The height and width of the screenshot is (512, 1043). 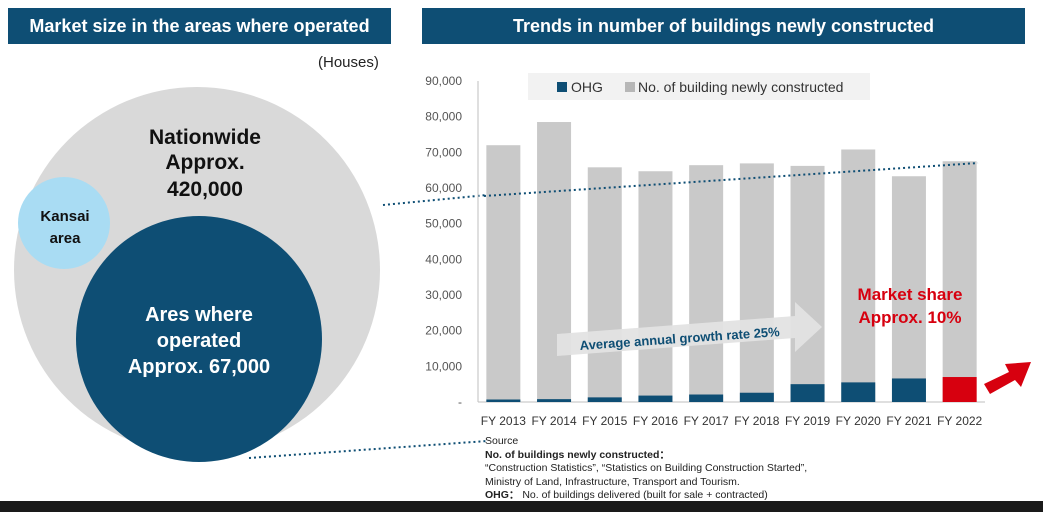 I want to click on left-panel-title: Market size in the areas where operated, so click(x=199, y=26).